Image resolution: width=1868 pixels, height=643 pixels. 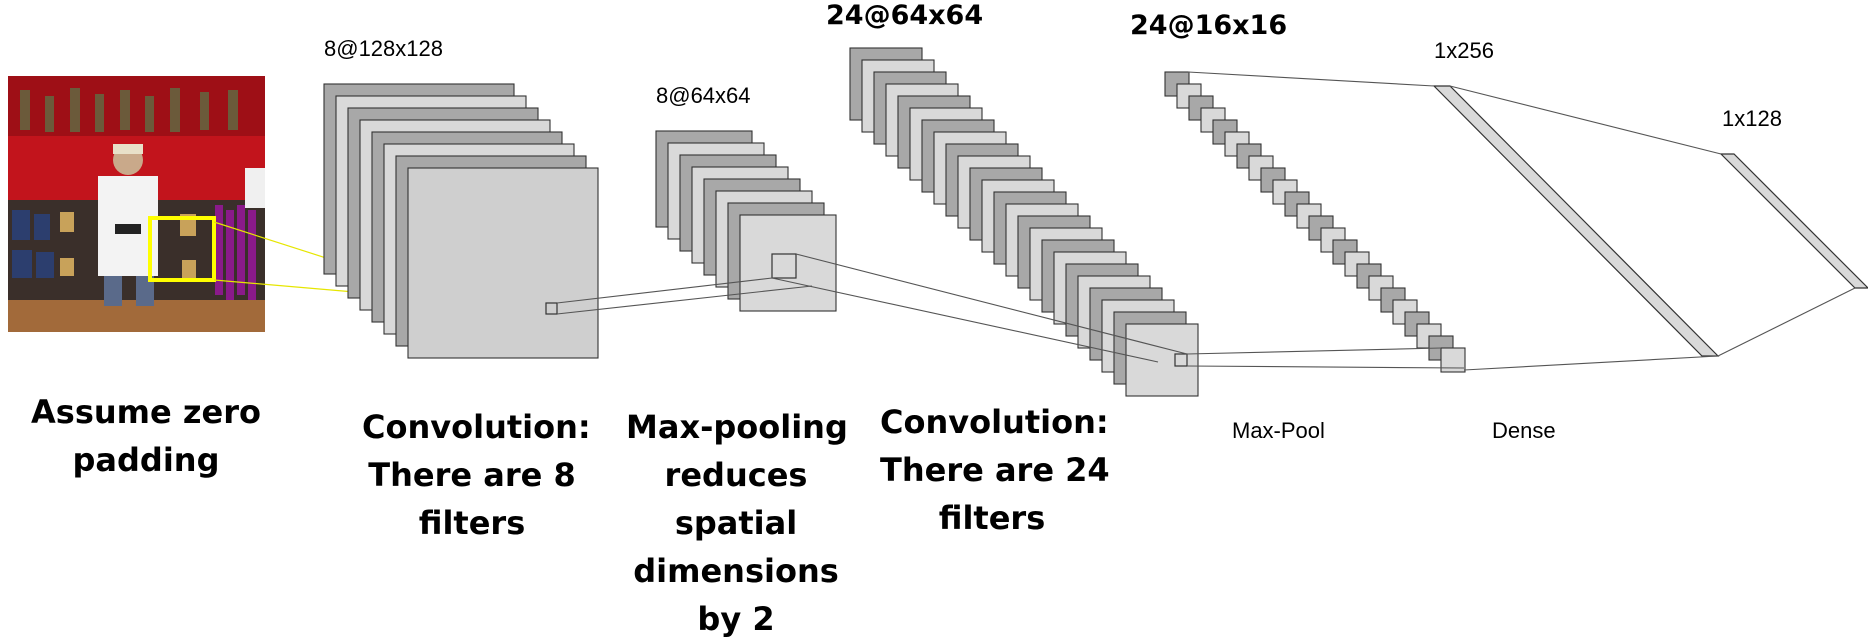 What do you see at coordinates (1464, 50) in the screenshot?
I see `dense1-dims-label: 1x256` at bounding box center [1464, 50].